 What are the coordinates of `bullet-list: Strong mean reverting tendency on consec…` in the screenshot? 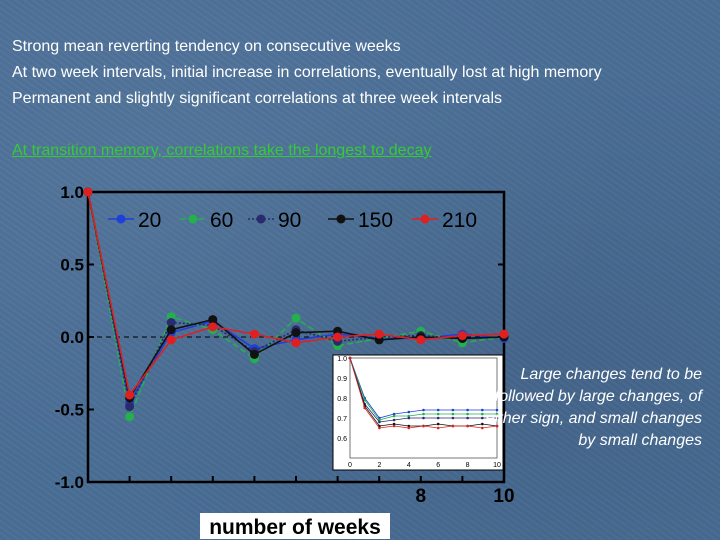 It's located at (307, 73).